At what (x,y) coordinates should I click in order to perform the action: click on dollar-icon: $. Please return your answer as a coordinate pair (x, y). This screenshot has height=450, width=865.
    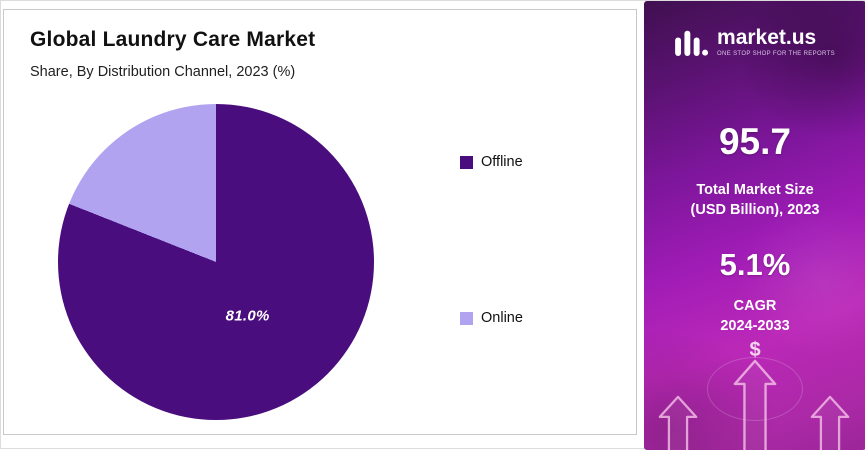
    Looking at the image, I should click on (755, 350).